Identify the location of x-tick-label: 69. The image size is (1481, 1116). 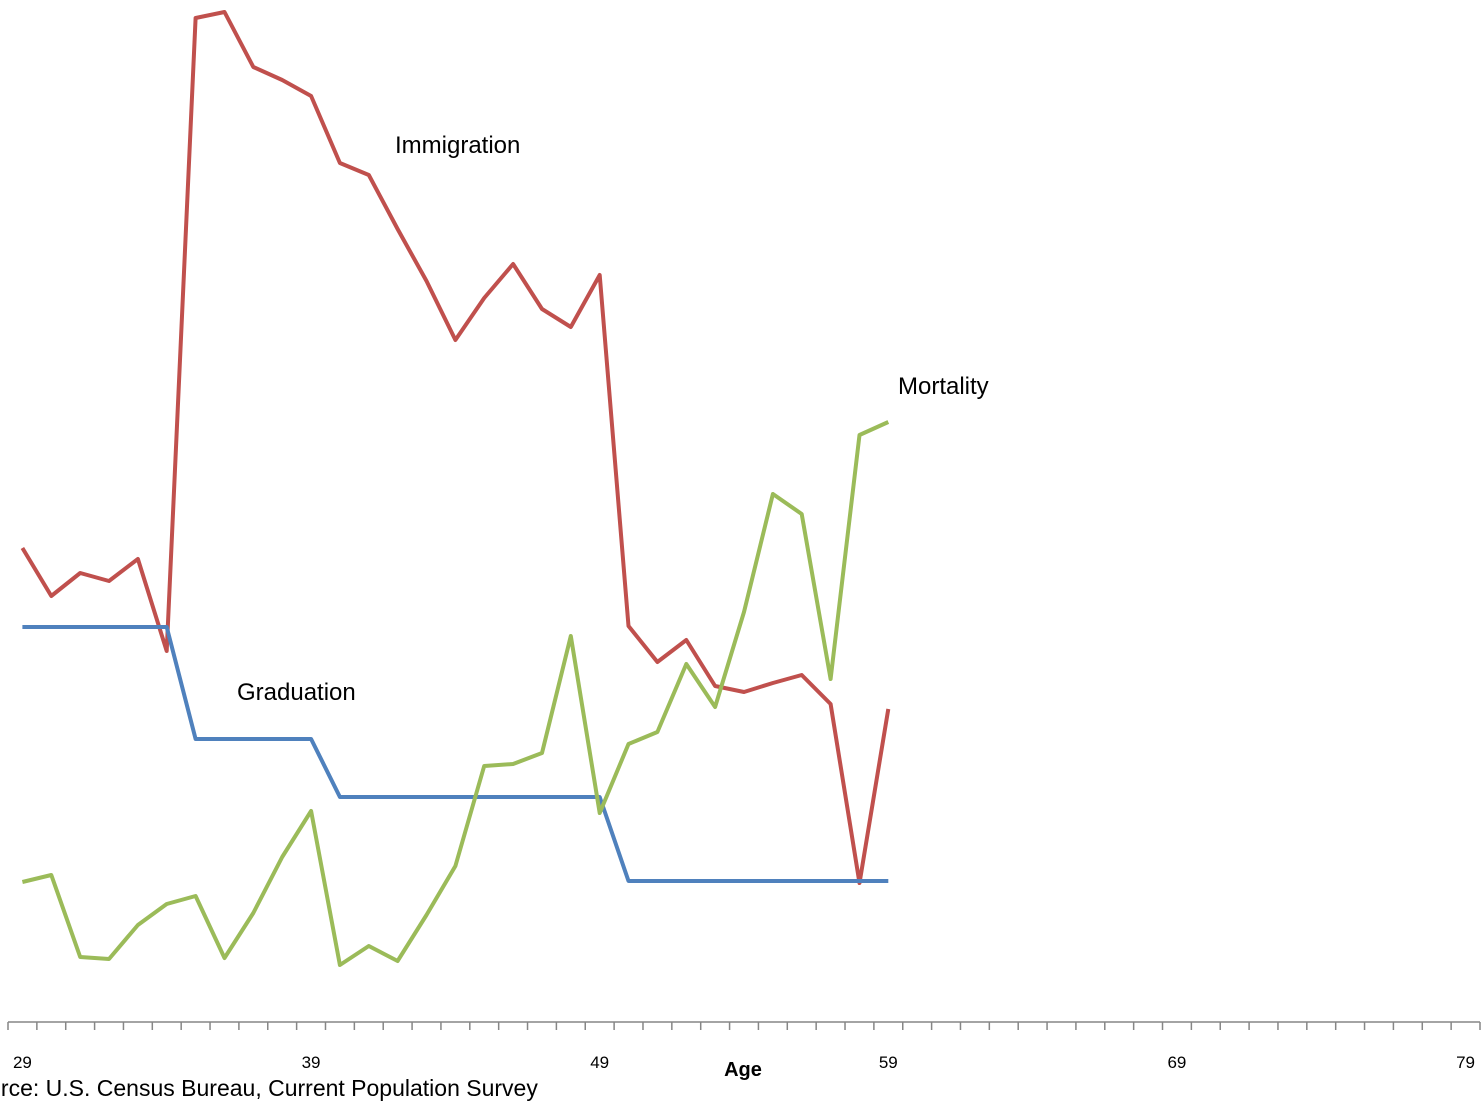
(1176, 1062).